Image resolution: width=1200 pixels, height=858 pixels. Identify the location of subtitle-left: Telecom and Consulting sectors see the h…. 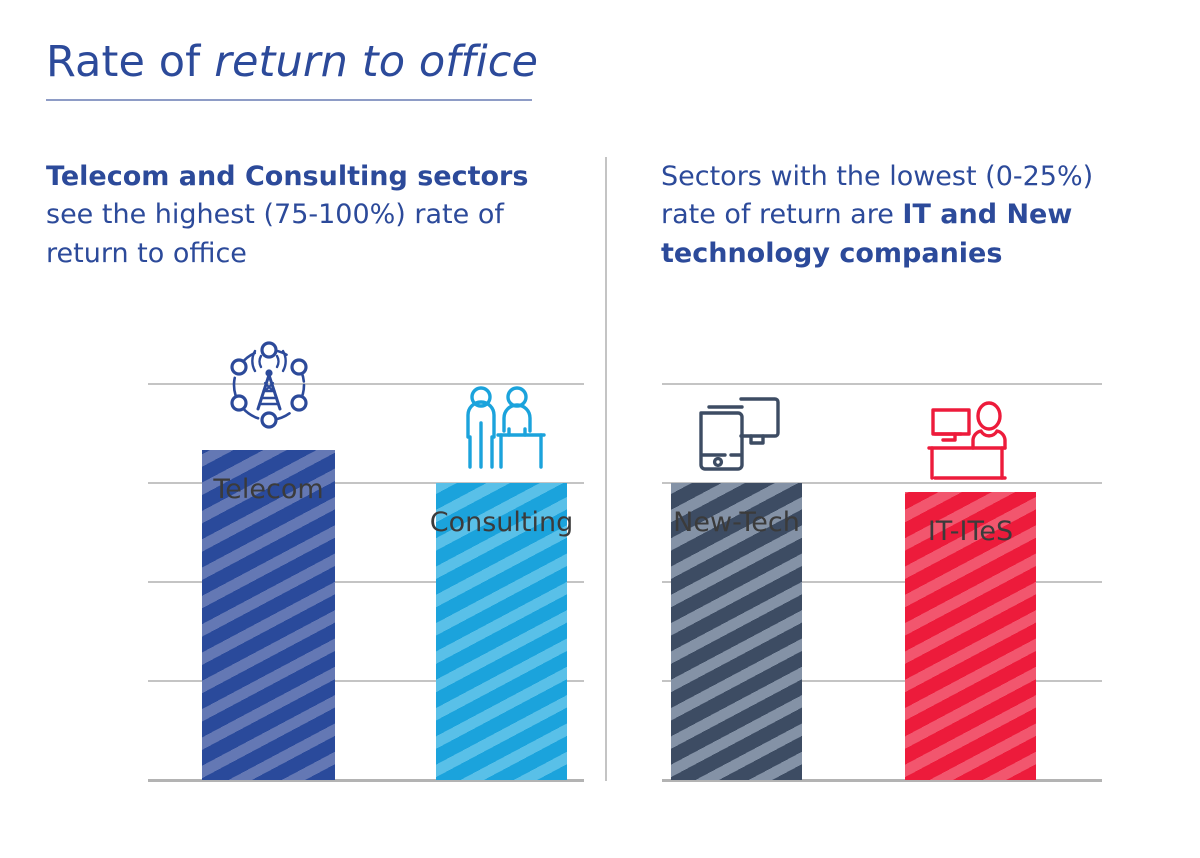
(311, 215).